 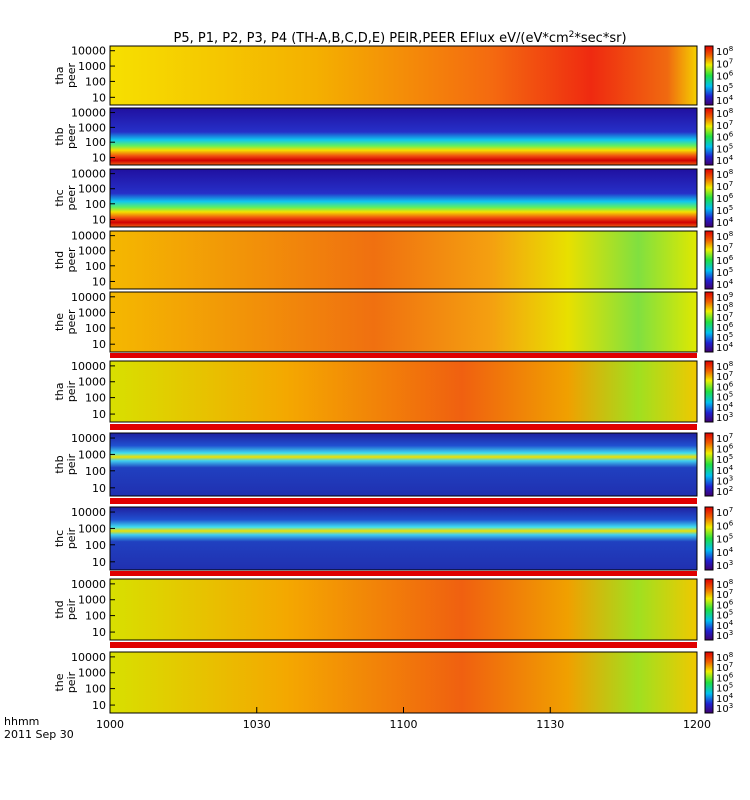 What do you see at coordinates (724, 491) in the screenshot?
I see `colorbar-tick-label: 10²` at bounding box center [724, 491].